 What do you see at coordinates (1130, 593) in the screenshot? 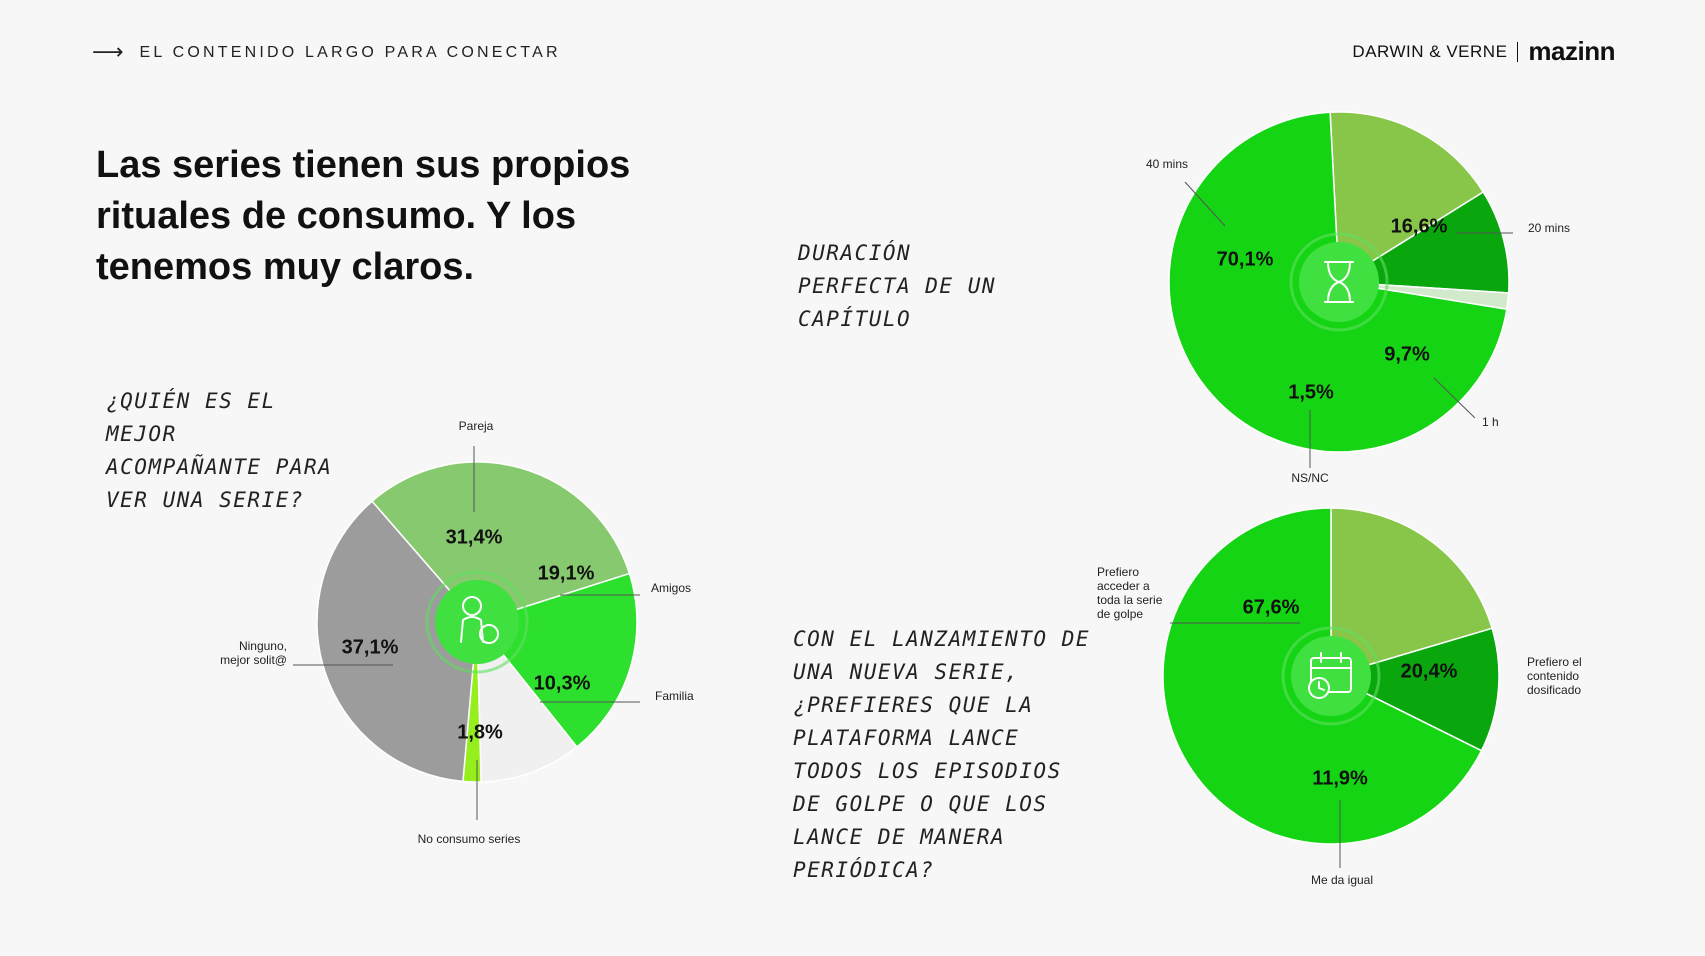
I see `category-label: Prefiero acceder a toda la serie de golpe` at bounding box center [1130, 593].